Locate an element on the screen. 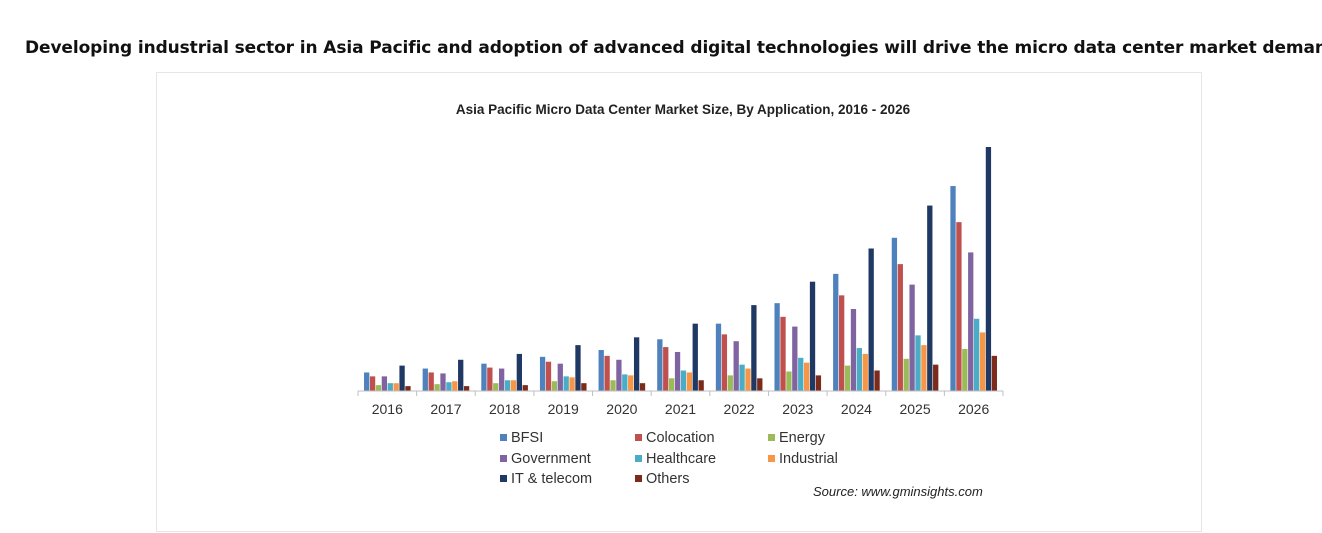 The width and height of the screenshot is (1322, 533). legend-item-bfsi: BFSI is located at coordinates (521, 438).